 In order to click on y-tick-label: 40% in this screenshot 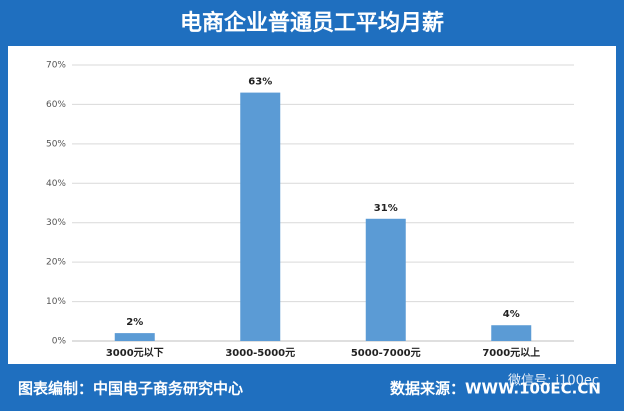, I will do `click(56, 184)`.